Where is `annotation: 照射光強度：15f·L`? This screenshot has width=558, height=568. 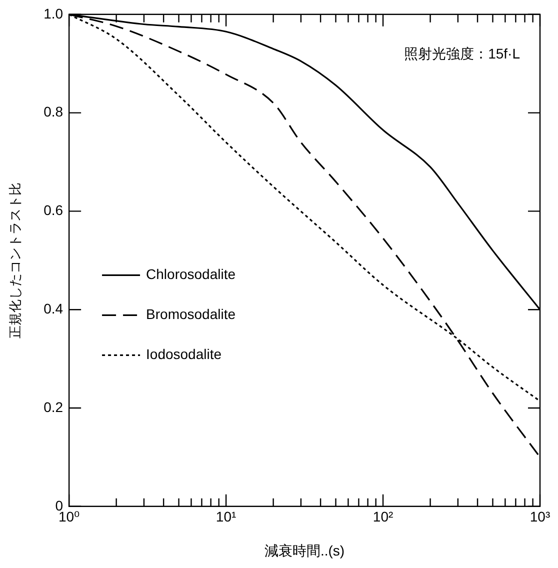 annotation: 照射光強度：15f·L is located at coordinates (462, 53).